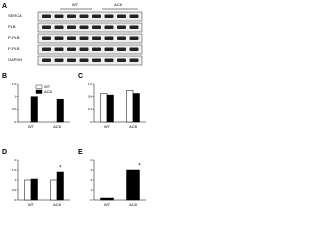 This screenshot has height=240, width=320. Describe the element at coordinates (48, 91) in the screenshot. I see `legend-label: AC8` at that location.